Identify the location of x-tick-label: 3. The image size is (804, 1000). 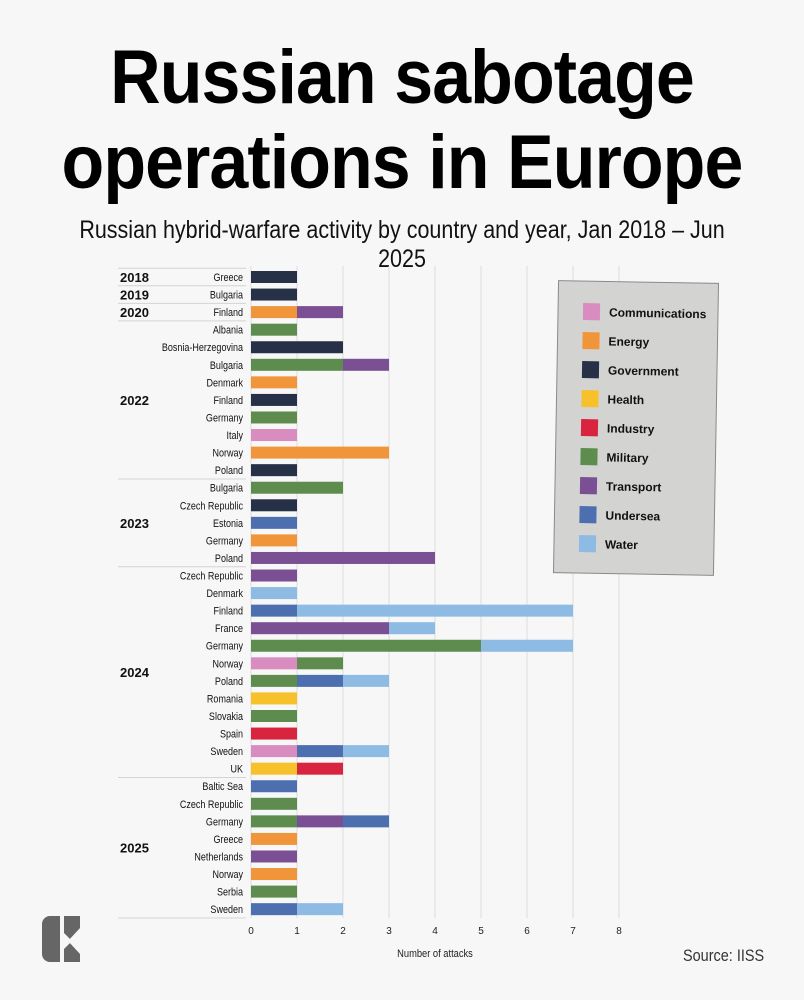
(389, 931).